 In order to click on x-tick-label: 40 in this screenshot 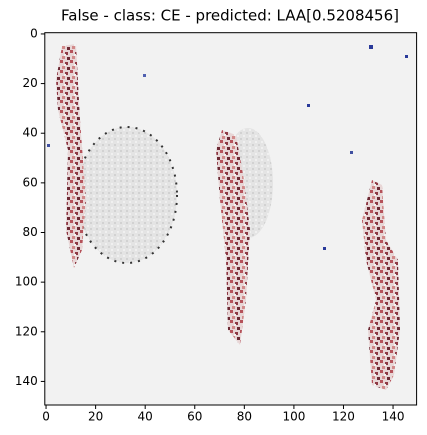, I will do `click(145, 417)`.